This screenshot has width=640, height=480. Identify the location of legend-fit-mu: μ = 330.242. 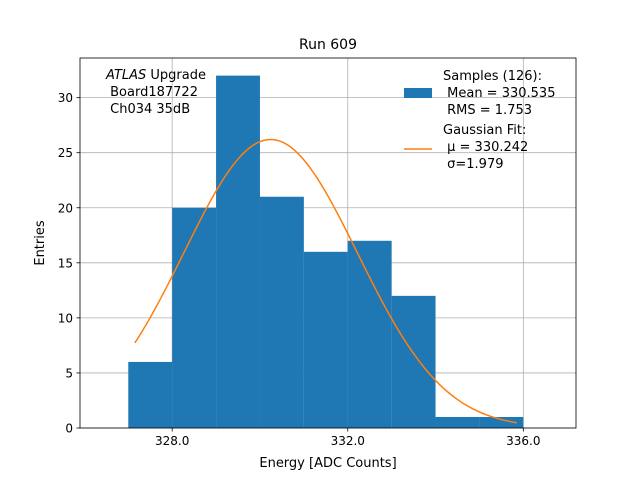
(485, 147).